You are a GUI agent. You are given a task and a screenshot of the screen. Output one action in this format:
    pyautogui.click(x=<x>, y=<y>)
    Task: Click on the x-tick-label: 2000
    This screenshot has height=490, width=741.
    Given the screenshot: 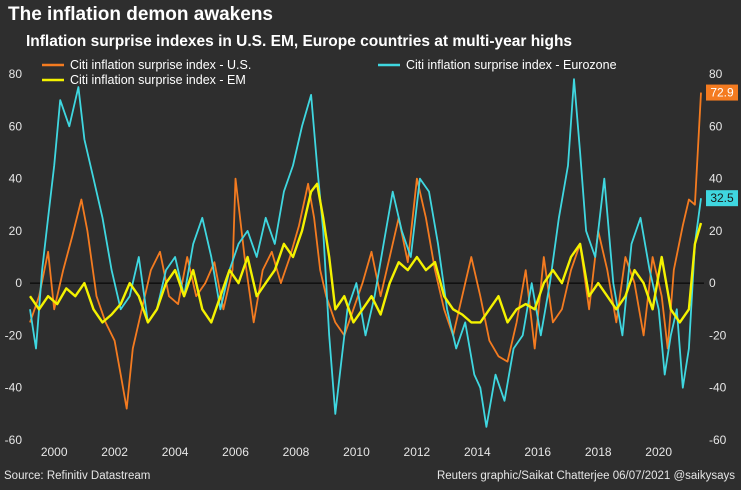 What is the action you would take?
    pyautogui.click(x=54, y=452)
    